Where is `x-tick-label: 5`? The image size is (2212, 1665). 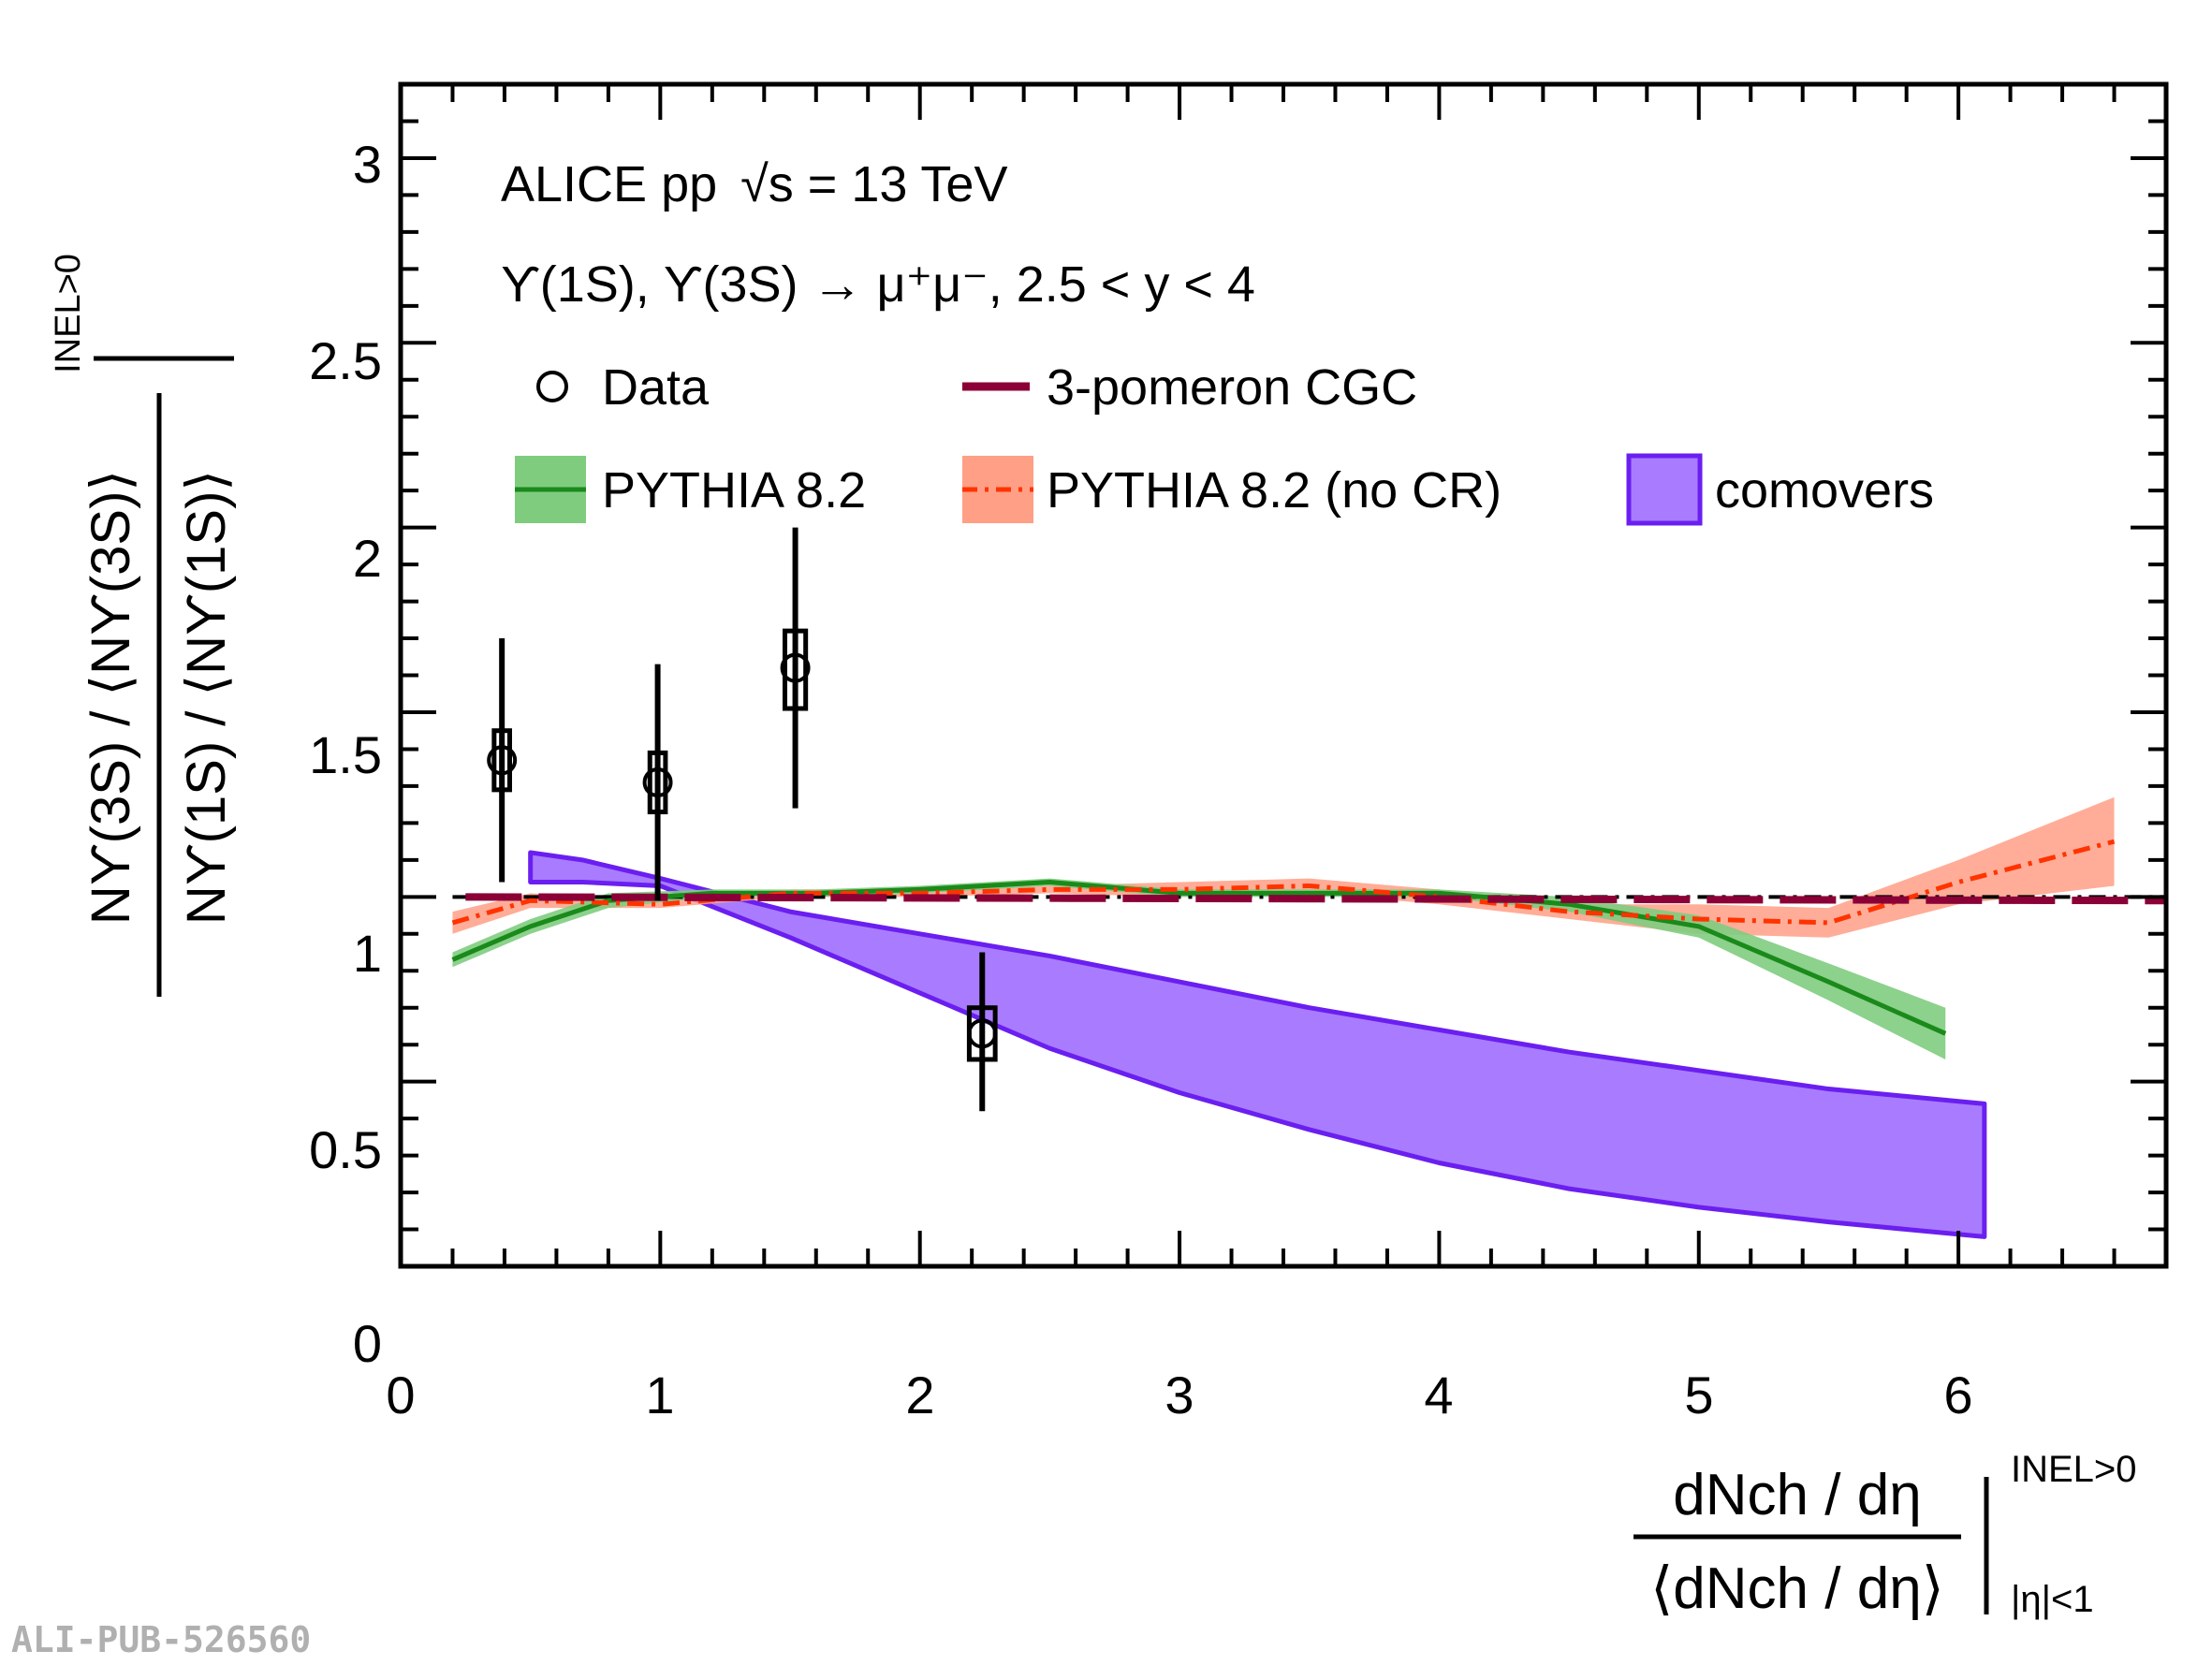 x-tick-label: 5 is located at coordinates (1698, 1395).